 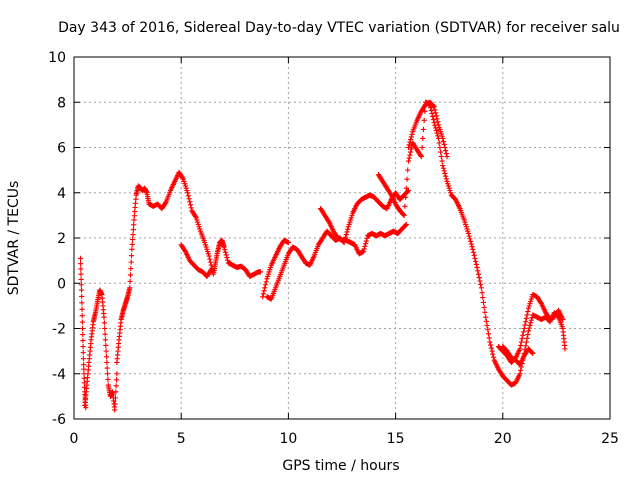 What do you see at coordinates (61, 149) in the screenshot?
I see `y-tick-label: 6` at bounding box center [61, 149].